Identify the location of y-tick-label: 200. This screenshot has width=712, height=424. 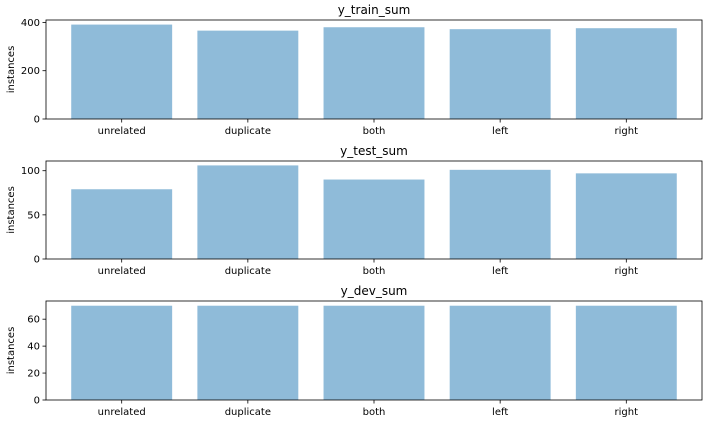
(30, 71).